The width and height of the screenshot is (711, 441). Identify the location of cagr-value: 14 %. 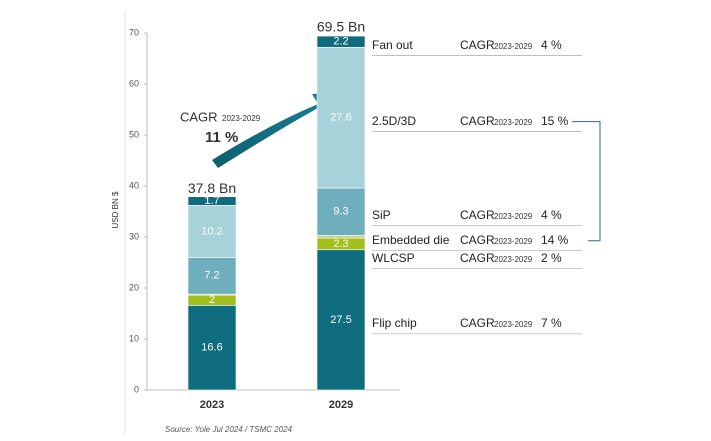
(555, 240).